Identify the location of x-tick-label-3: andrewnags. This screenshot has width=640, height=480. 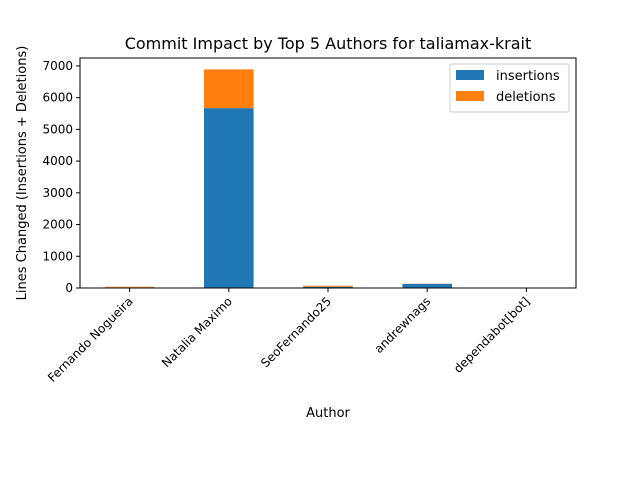
(403, 325).